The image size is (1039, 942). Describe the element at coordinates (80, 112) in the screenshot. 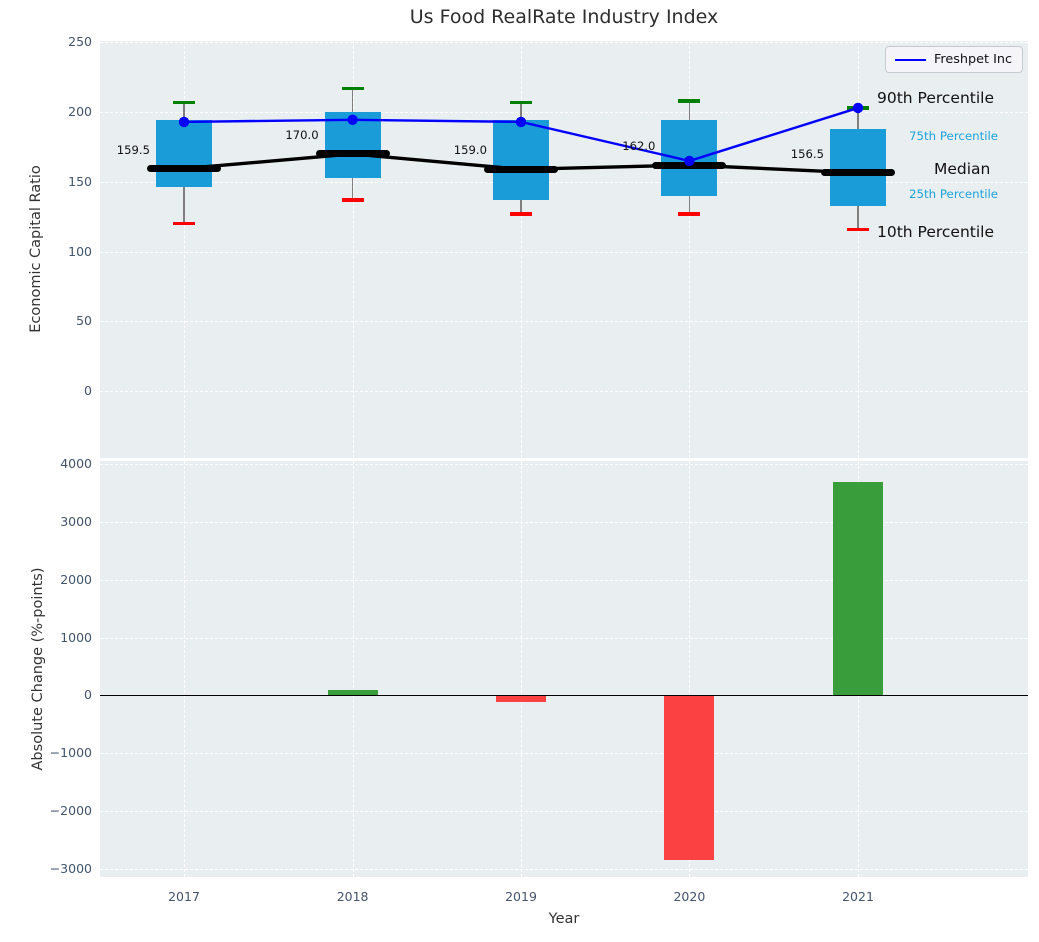

I see `y-tick-label: 200` at that location.